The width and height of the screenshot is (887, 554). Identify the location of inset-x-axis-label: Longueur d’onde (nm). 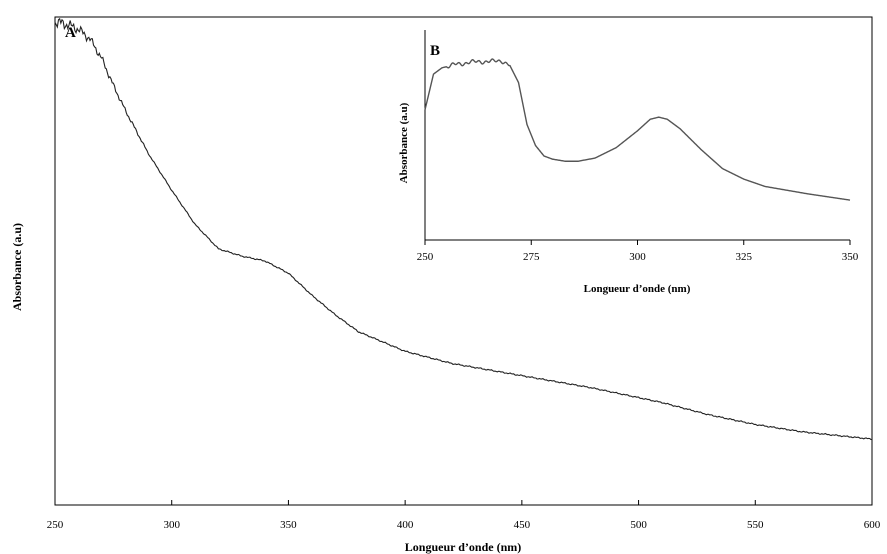
(637, 289).